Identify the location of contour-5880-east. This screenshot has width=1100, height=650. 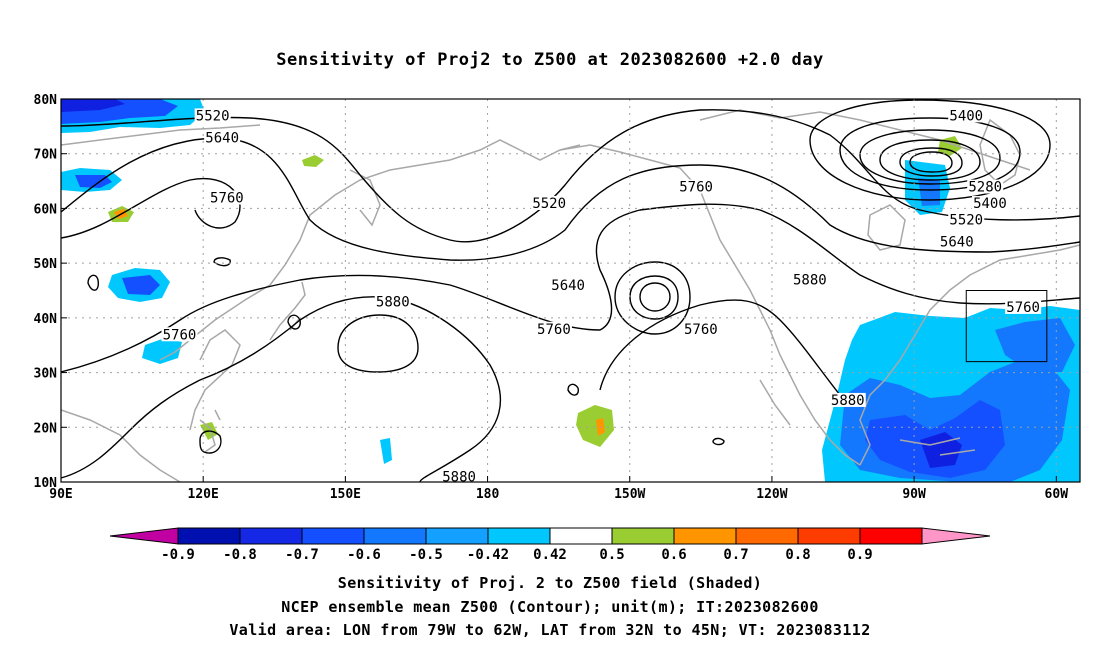
(720, 347).